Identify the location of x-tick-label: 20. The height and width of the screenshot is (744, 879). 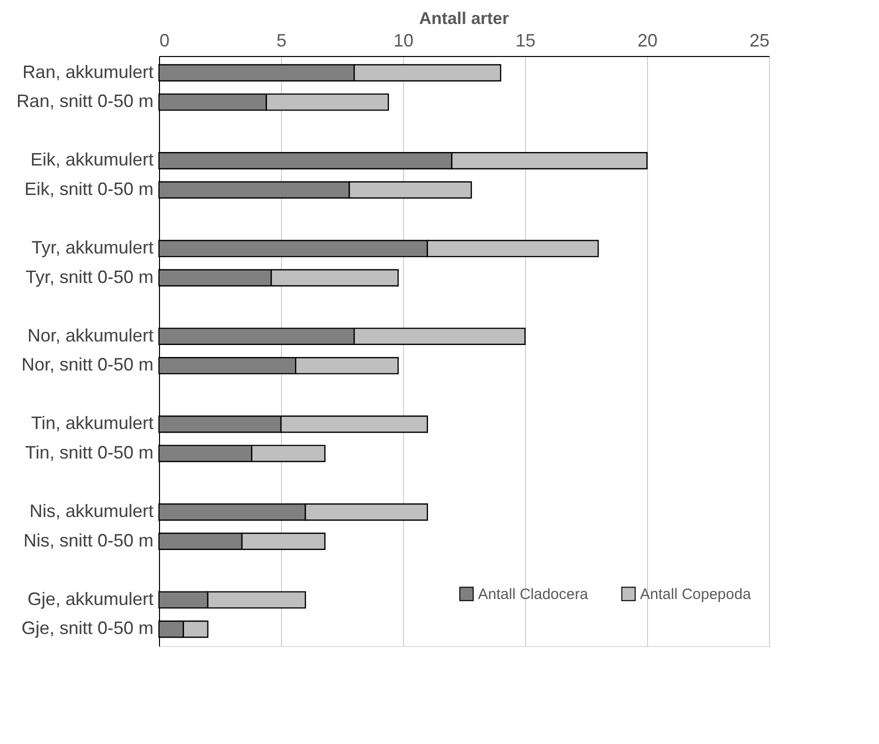
(647, 40).